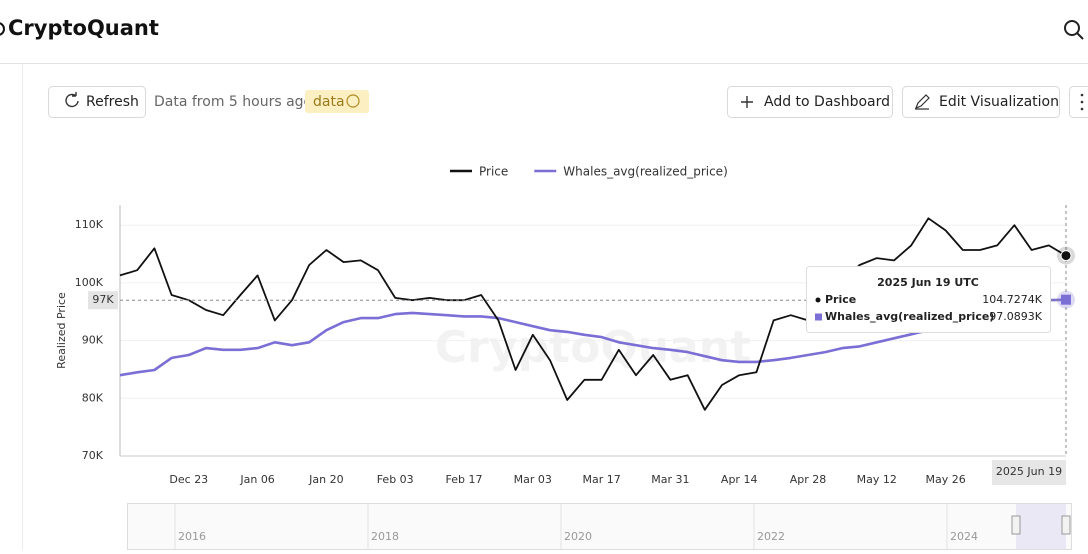 Image resolution: width=1088 pixels, height=554 pixels. What do you see at coordinates (945, 479) in the screenshot?
I see `x-tick-label: May 26` at bounding box center [945, 479].